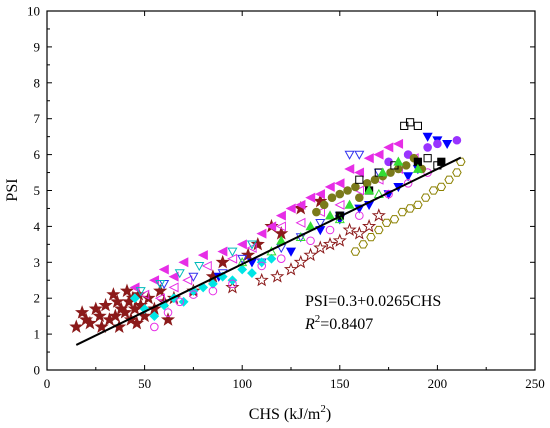 The height and width of the screenshot is (428, 550). What do you see at coordinates (33, 11) in the screenshot?
I see `y-tick-label: 10` at bounding box center [33, 11].